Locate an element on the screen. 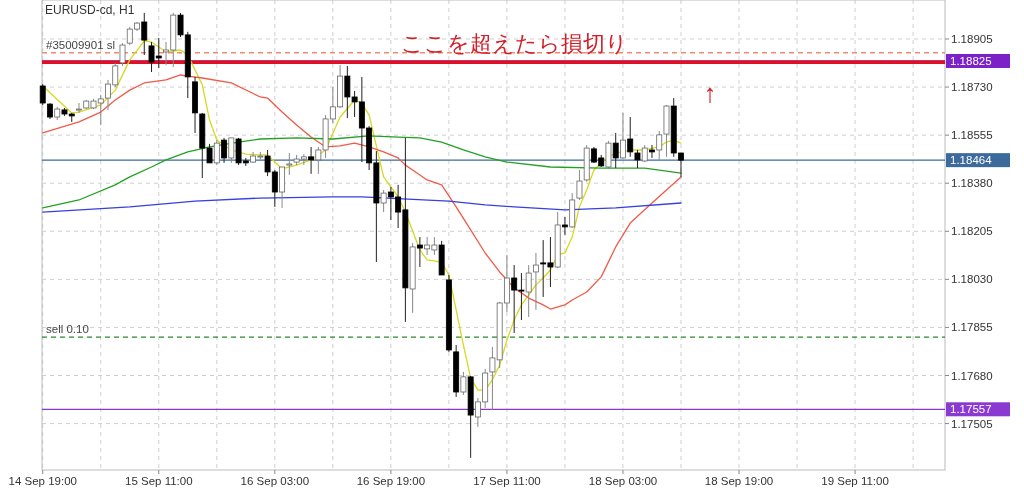 Image resolution: width=1024 pixels, height=493 pixels. y-tick-label: 1.18905 is located at coordinates (972, 39).